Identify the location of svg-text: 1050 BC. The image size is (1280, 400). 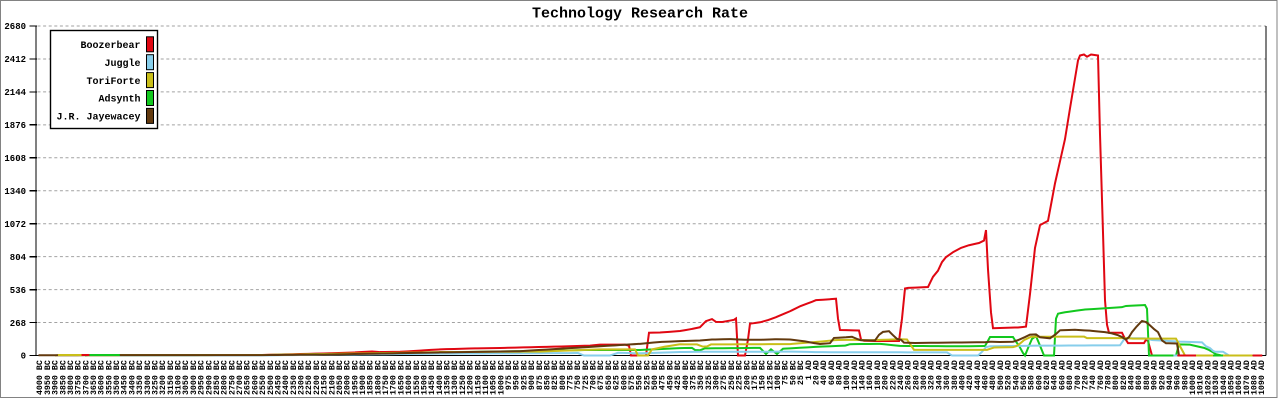
(494, 377).